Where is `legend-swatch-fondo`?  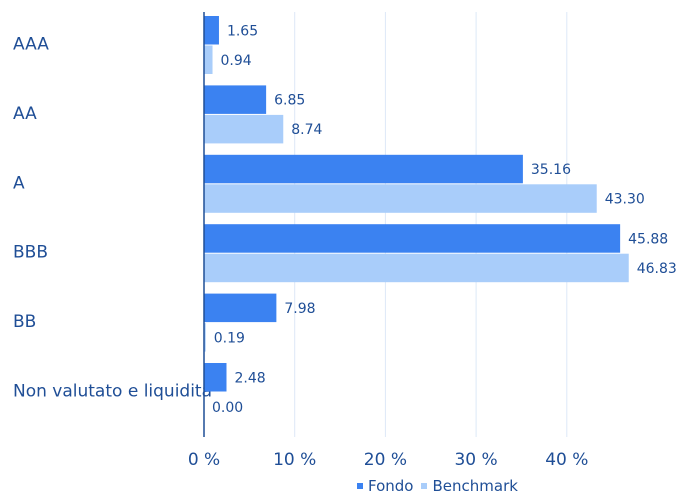
legend-swatch-fondo is located at coordinates (360, 486).